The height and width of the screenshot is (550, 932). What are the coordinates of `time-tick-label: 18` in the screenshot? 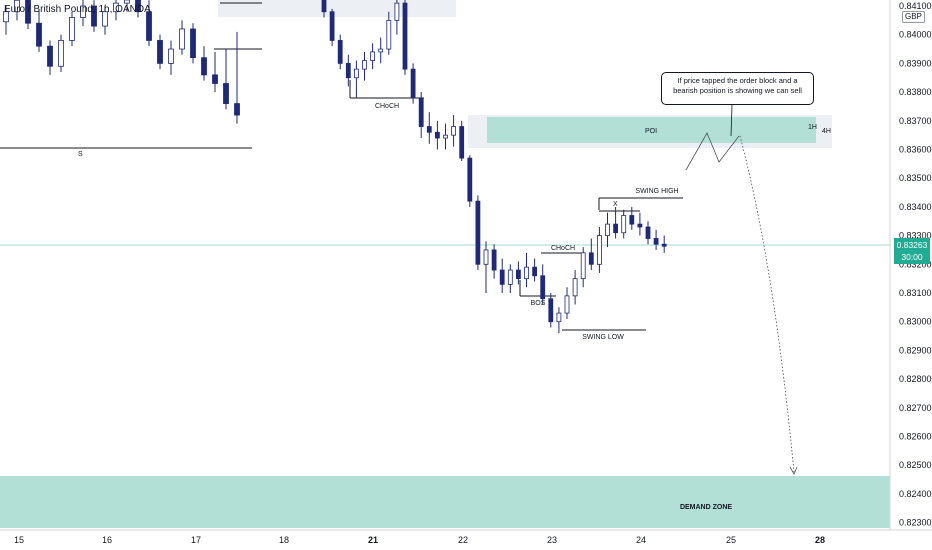 It's located at (284, 540).